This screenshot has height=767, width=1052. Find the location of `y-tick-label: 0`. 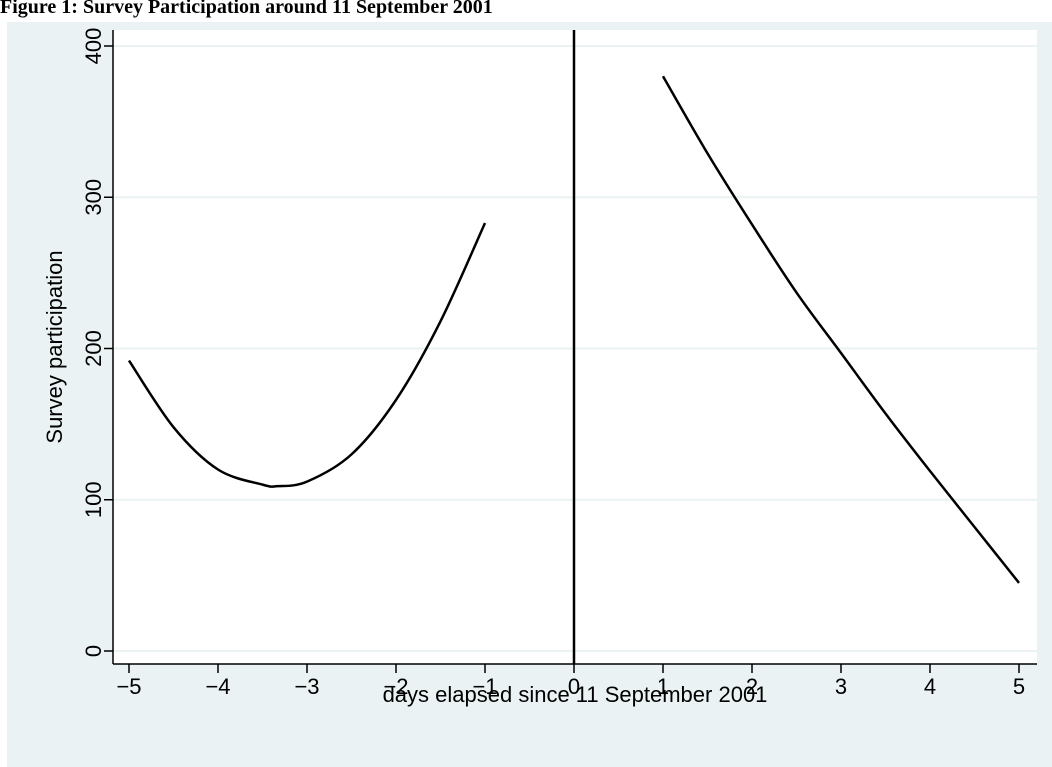

y-tick-label: 0 is located at coordinates (93, 651).